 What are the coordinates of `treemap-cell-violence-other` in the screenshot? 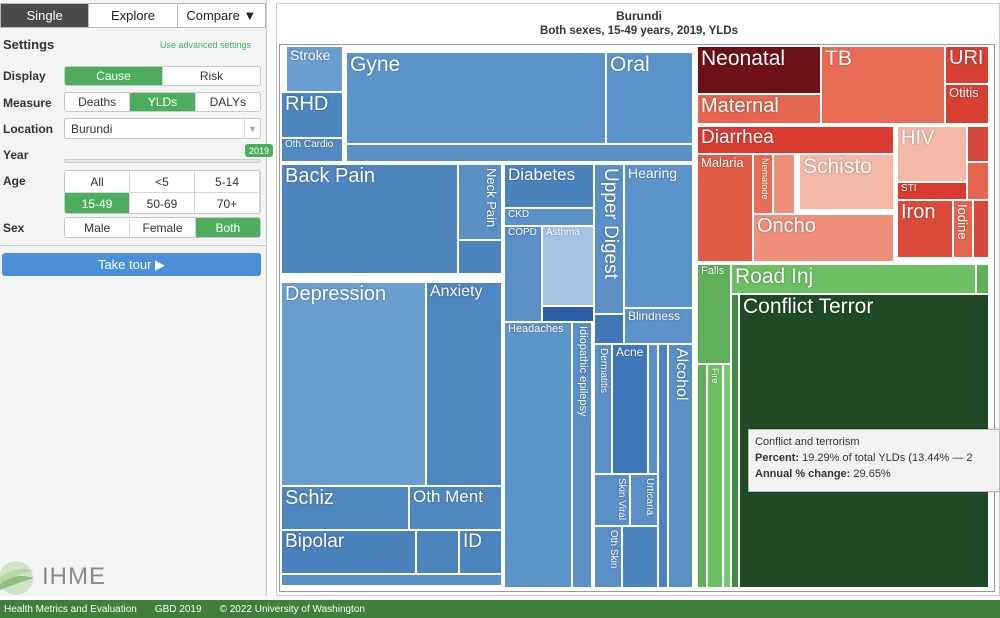 It's located at (735, 441).